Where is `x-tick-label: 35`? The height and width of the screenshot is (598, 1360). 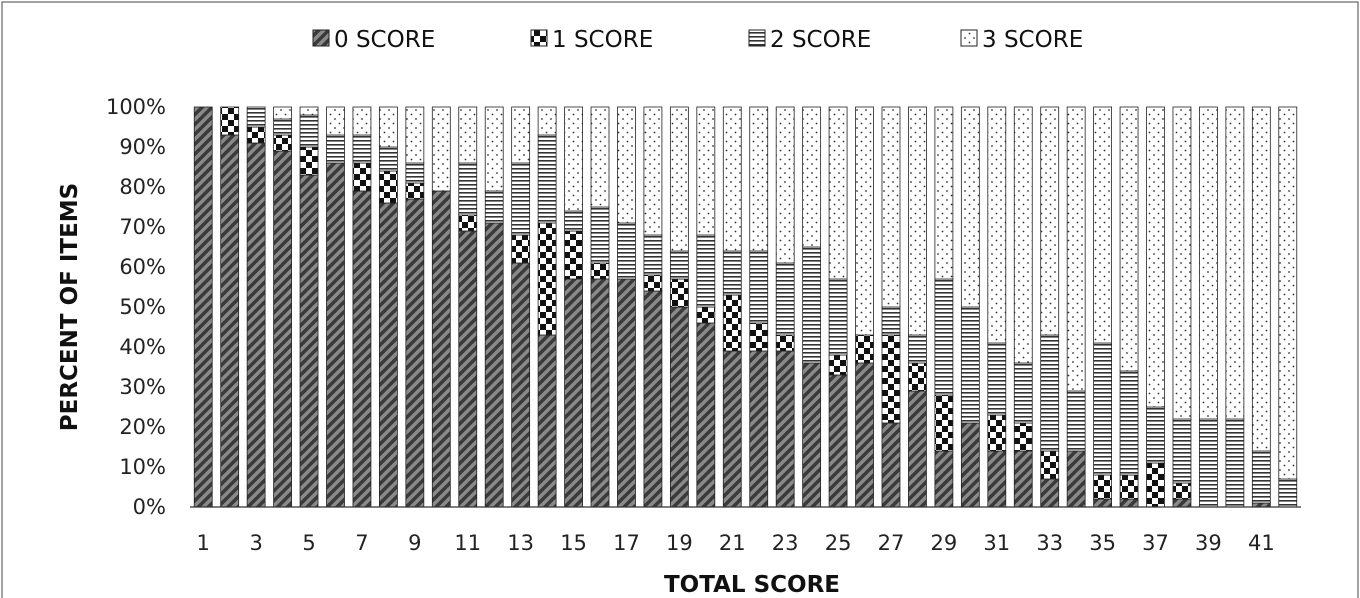
x-tick-label: 35 is located at coordinates (1102, 543).